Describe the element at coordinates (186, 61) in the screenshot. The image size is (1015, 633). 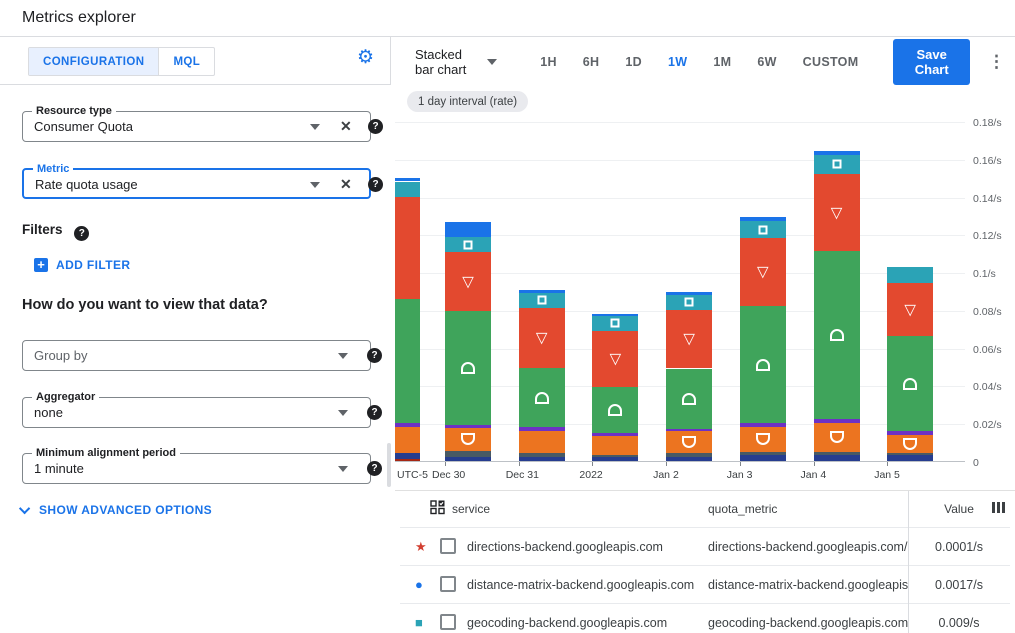
I see `tab-mql: MQL` at that location.